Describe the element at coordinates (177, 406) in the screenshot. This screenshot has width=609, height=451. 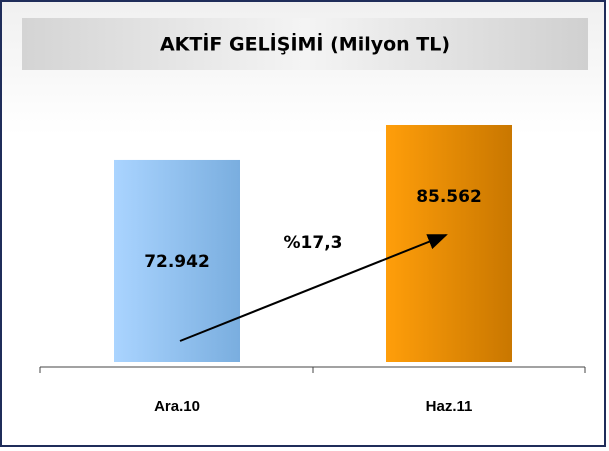
I see `x-tick-label: Ara.10` at that location.